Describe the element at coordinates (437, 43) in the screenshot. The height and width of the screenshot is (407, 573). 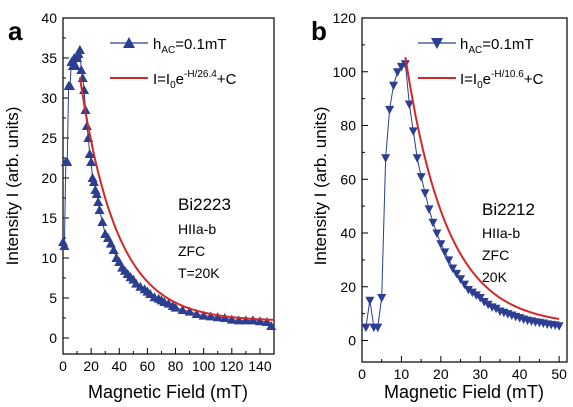
I see `panel-b-legend-marker-icon` at that location.